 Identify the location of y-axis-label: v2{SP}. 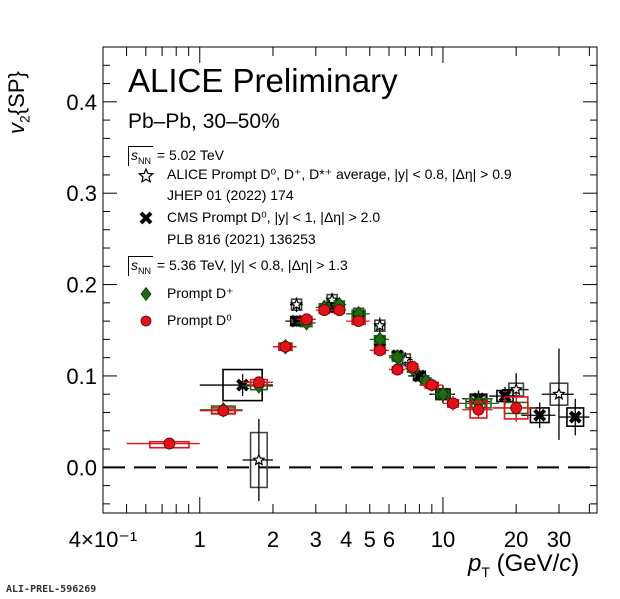
(18, 102).